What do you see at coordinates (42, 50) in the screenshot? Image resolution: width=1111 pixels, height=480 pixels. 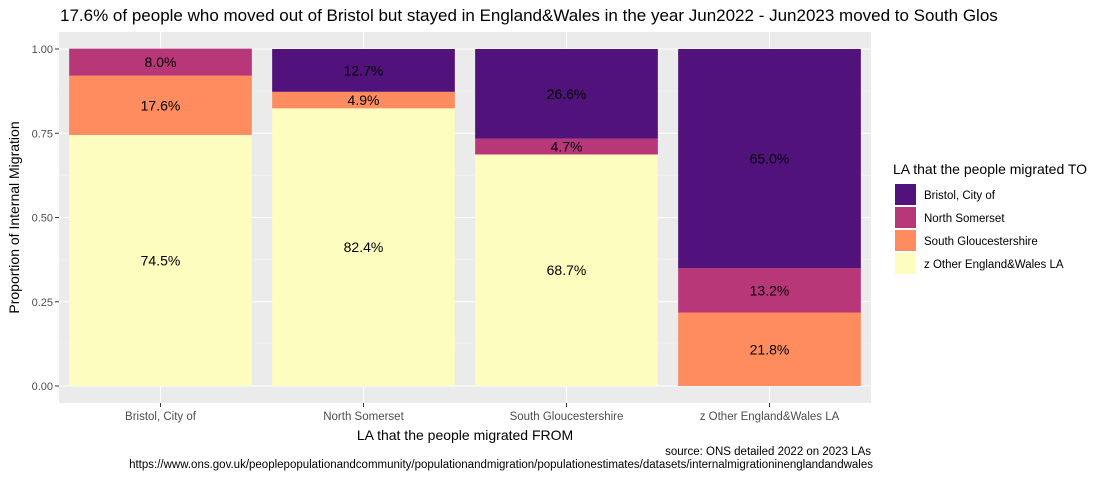 I see `y-tick-label: 1.00` at bounding box center [42, 50].